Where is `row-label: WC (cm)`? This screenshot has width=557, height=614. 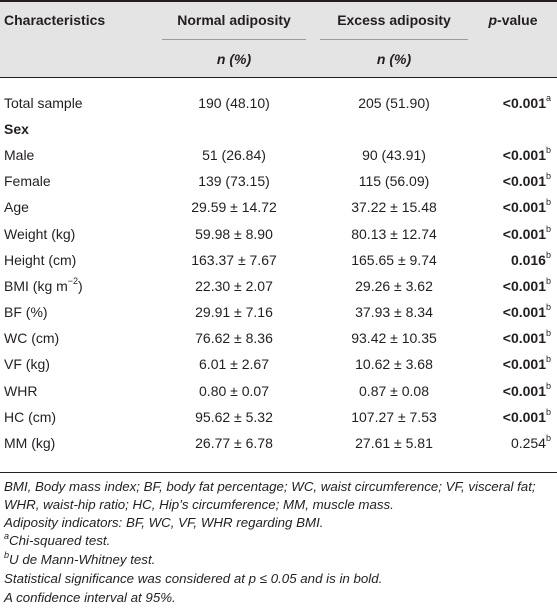 row-label: WC (cm) is located at coordinates (31, 338).